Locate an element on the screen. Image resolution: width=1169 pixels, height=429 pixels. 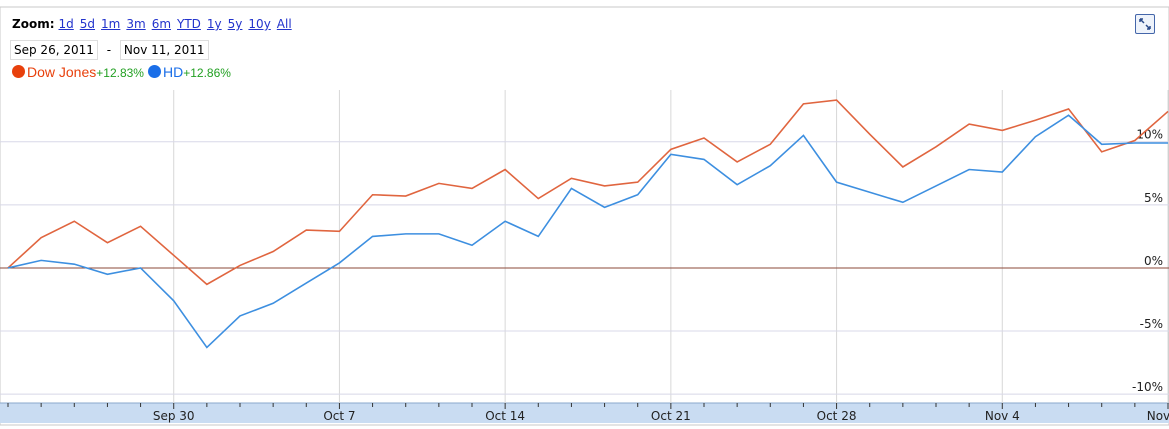
y-tick-label: 0% is located at coordinates (1153, 261).